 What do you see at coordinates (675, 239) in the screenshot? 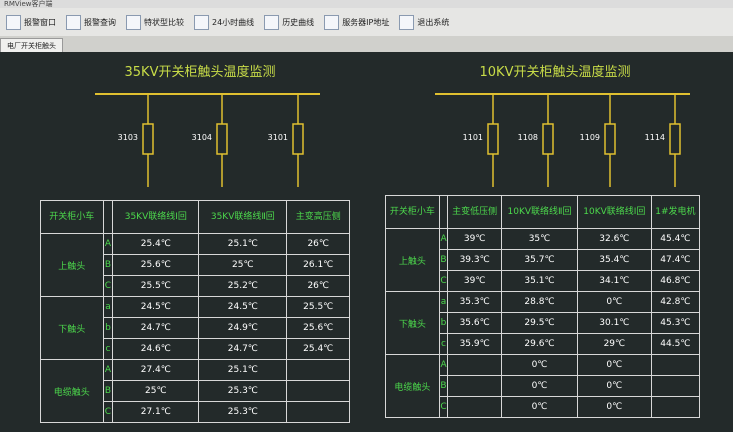
I see `temperature-cell: 45.4℃` at bounding box center [675, 239].